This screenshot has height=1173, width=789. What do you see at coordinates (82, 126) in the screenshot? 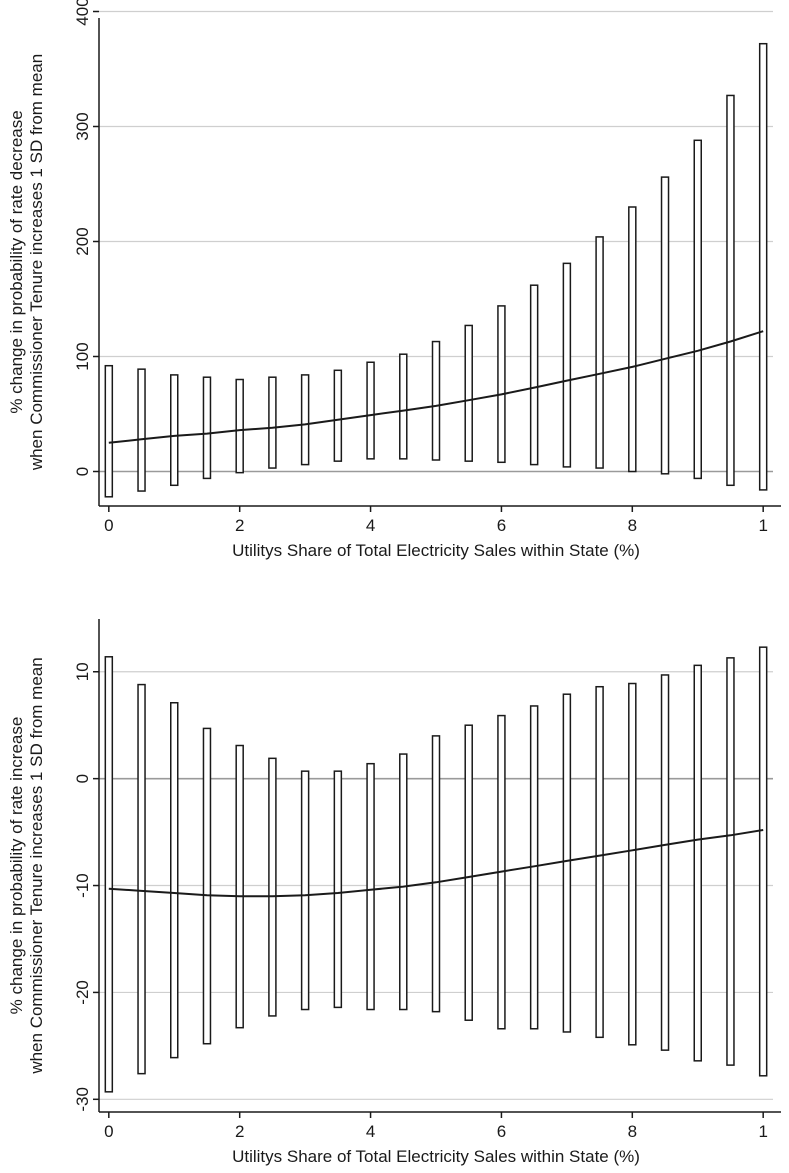
I see `y-tick-label: 300` at bounding box center [82, 126].